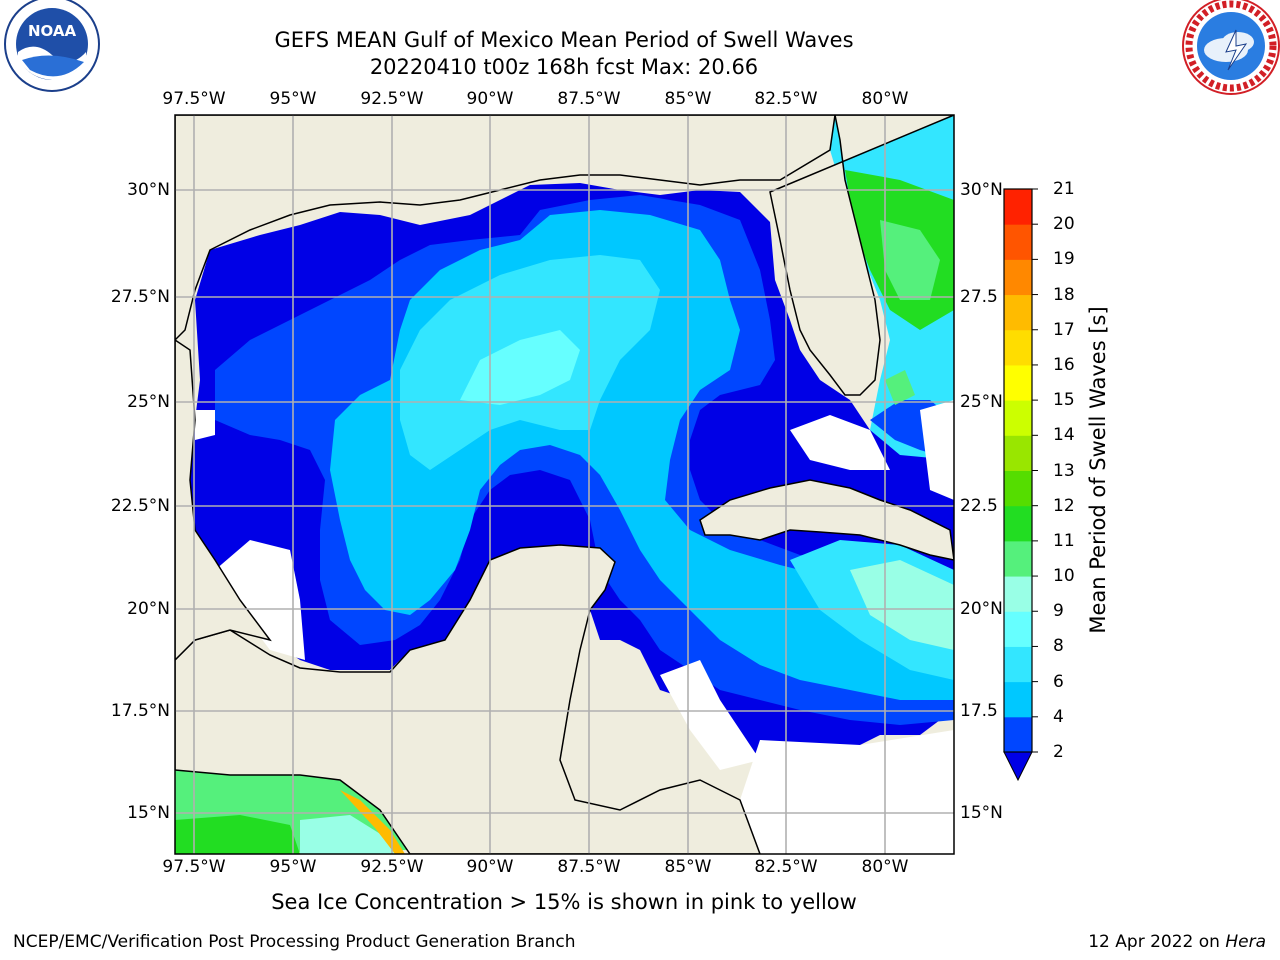  What do you see at coordinates (293, 99) in the screenshot?
I see `lon-label-top: 95°W` at bounding box center [293, 99].